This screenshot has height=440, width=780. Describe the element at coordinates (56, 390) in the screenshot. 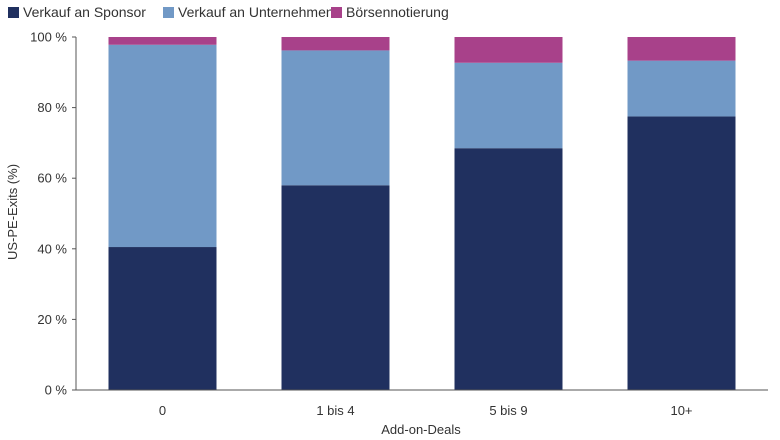

I see `y-tick-label: 0 %` at that location.